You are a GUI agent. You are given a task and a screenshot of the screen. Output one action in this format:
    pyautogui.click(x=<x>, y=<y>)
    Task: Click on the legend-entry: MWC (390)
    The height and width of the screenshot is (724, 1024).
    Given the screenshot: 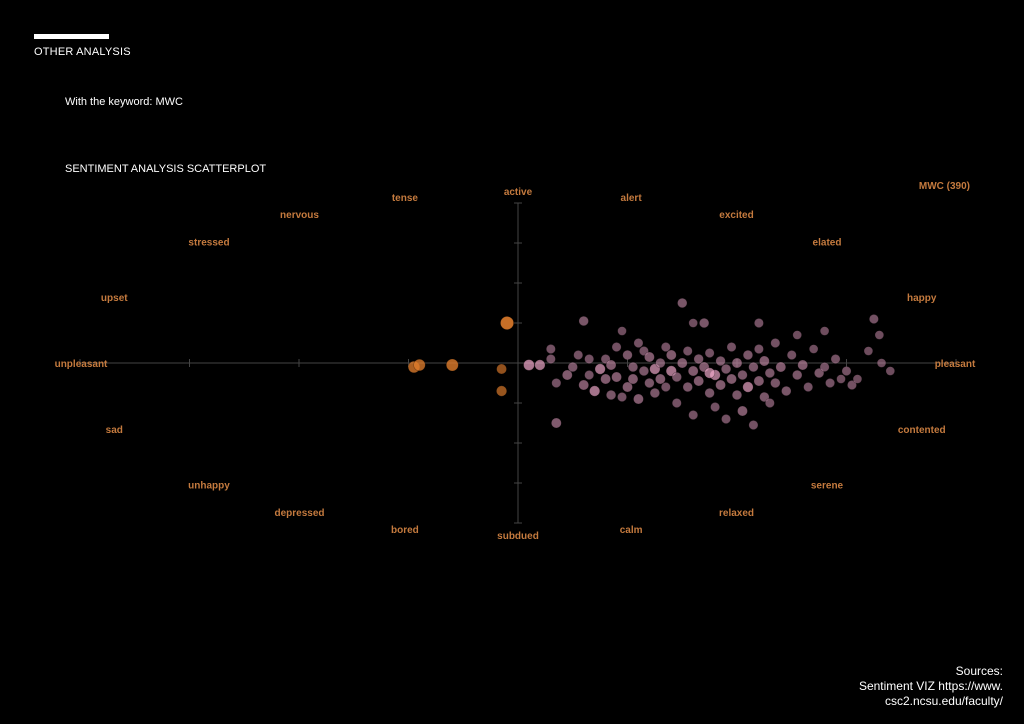 What is the action you would take?
    pyautogui.click(x=944, y=186)
    